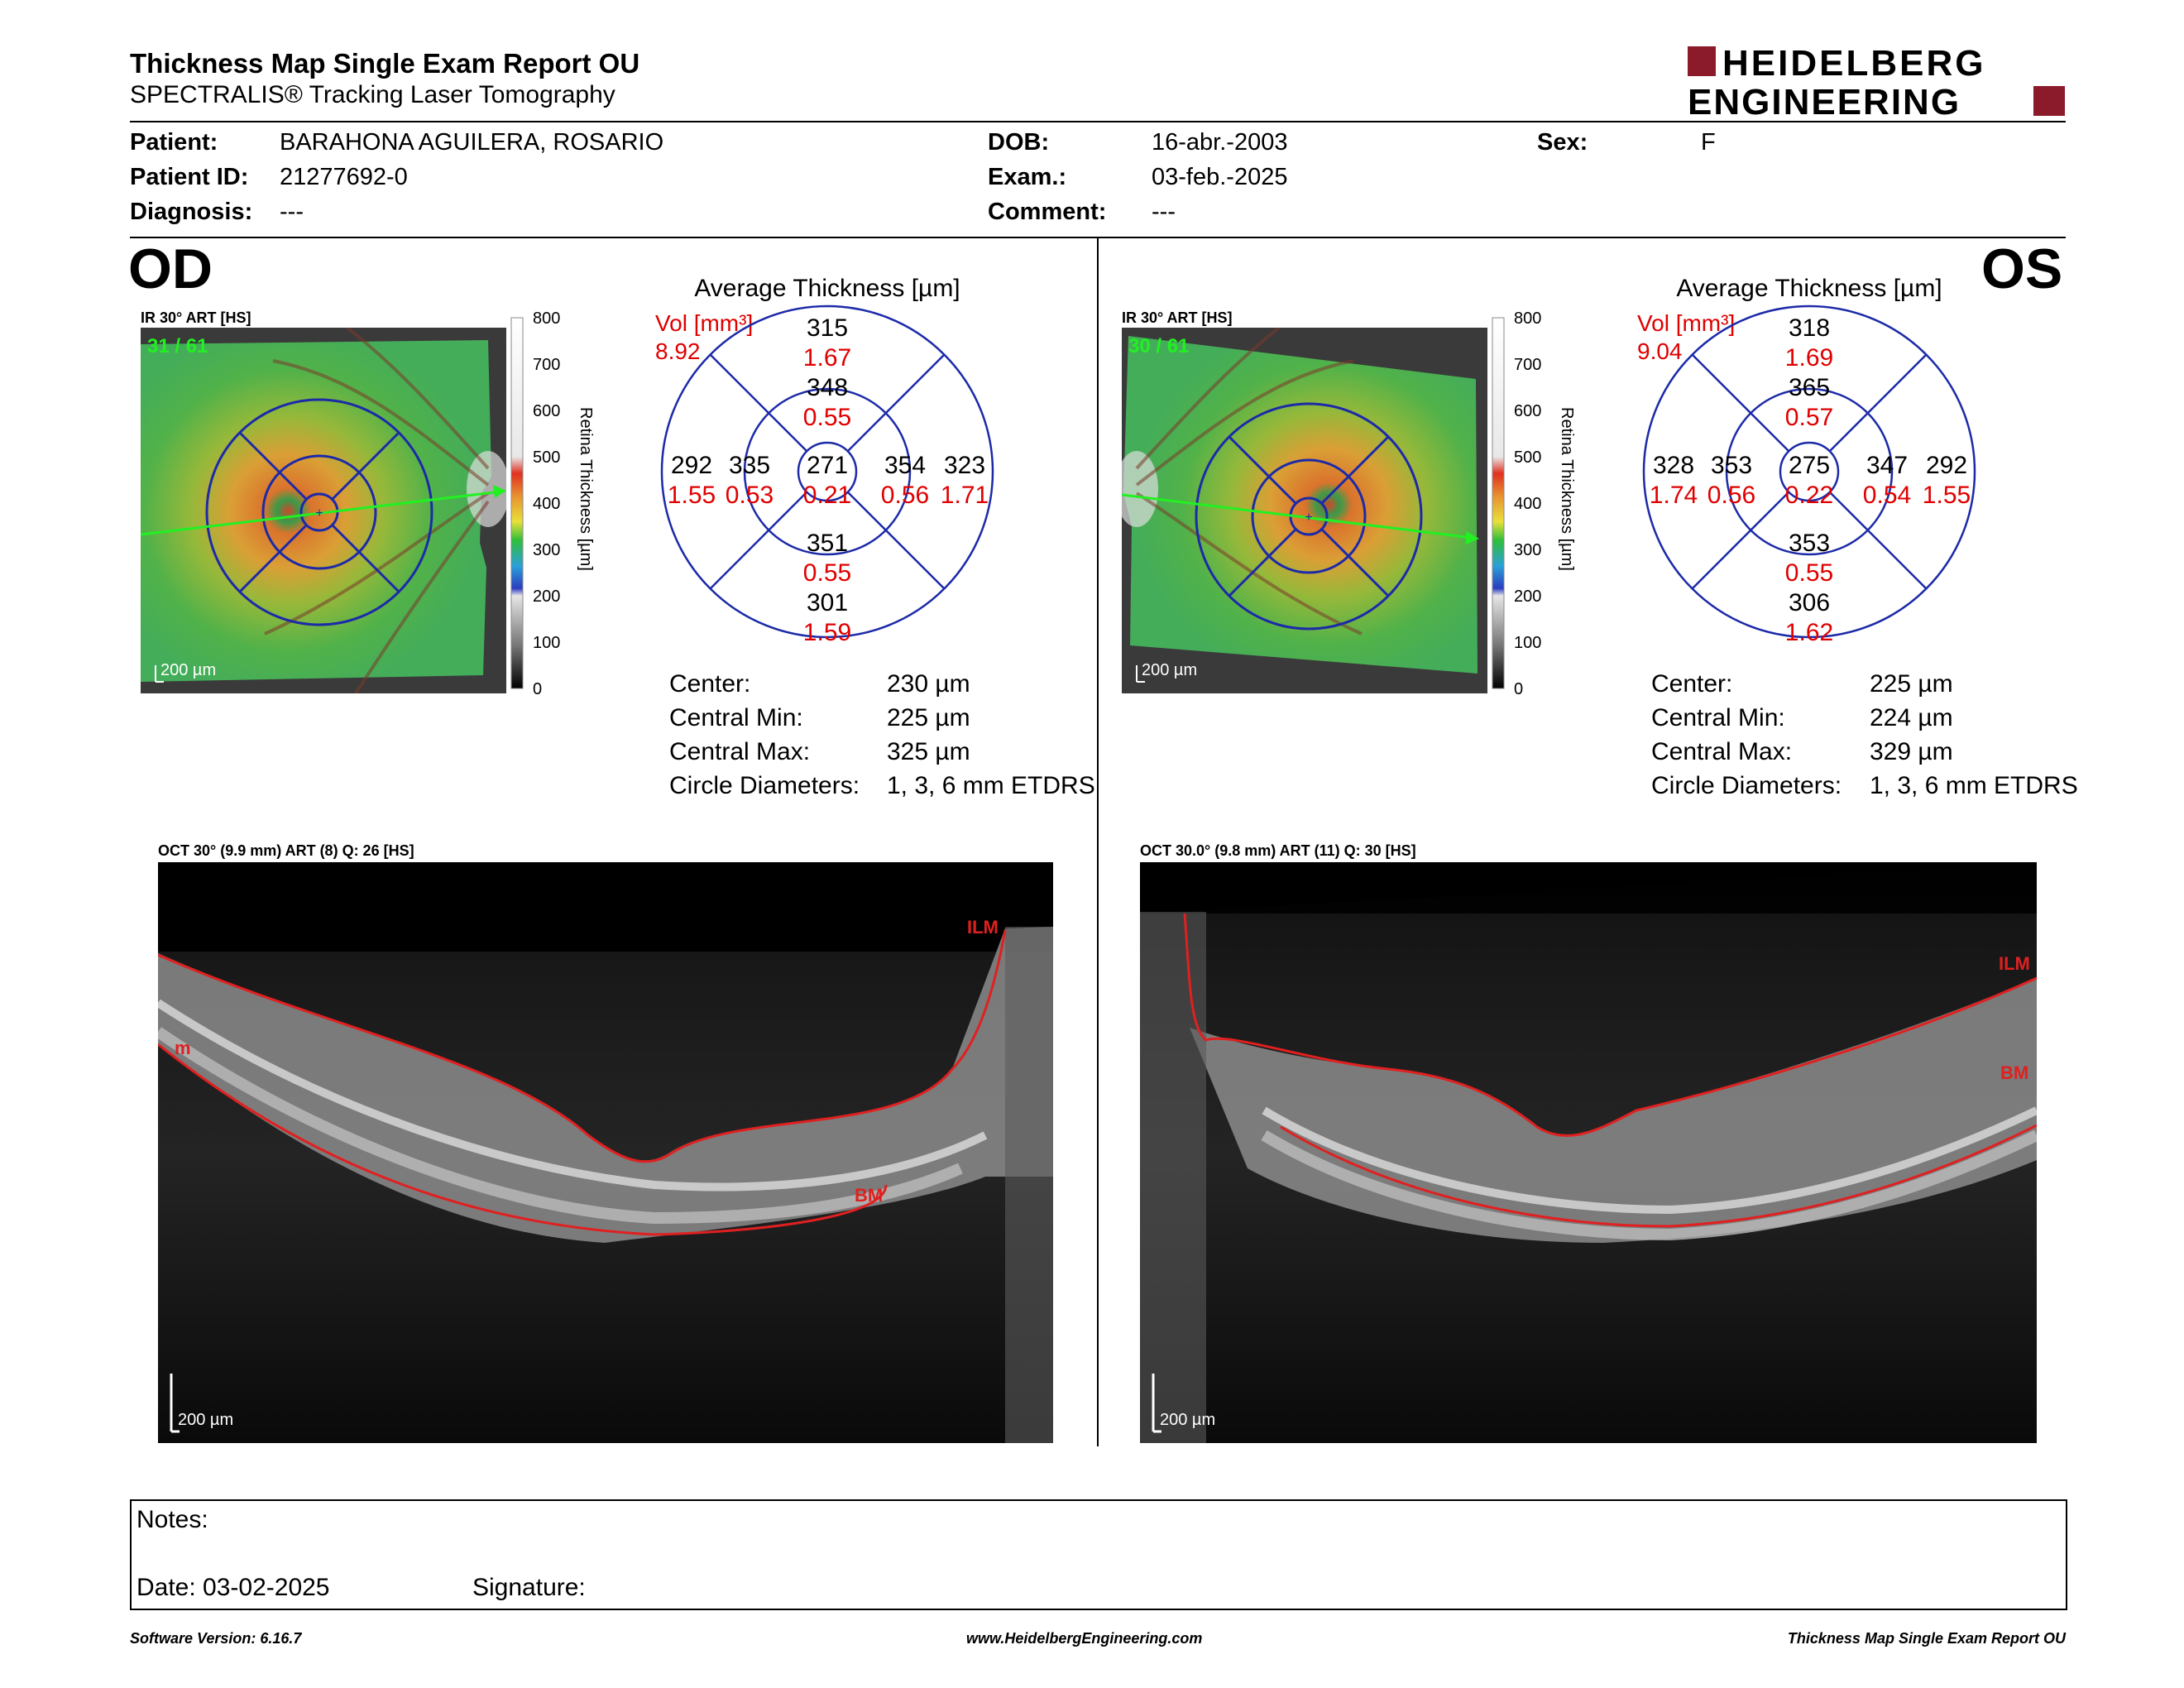  Describe the element at coordinates (1673, 465) in the screenshot. I see `os-outer-left-thickness: 328` at that location.